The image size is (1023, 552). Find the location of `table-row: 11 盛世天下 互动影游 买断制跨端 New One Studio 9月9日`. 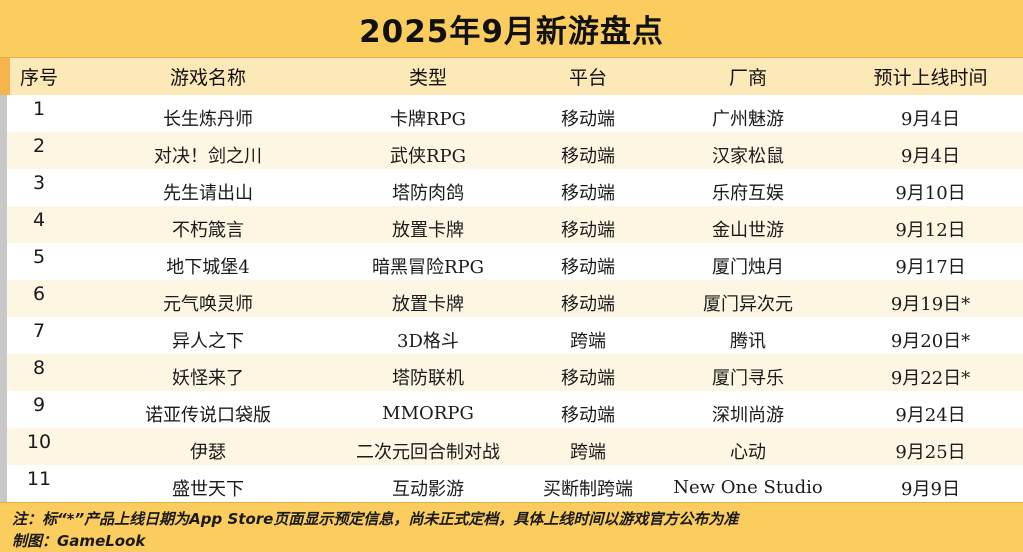

table-row: 11 盛世天下 互动影游 买断制跨端 New One Studio 9月9日 is located at coordinates (511, 483).